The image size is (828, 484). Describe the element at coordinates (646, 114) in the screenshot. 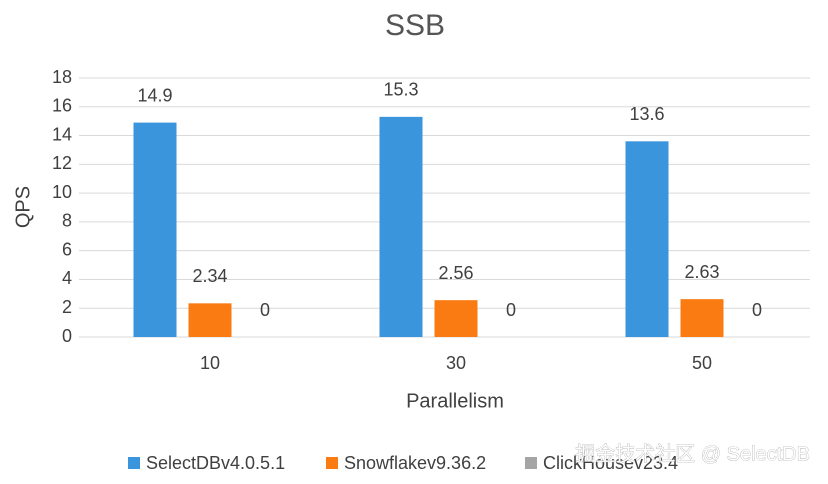

I see `data-label: 13.6` at that location.